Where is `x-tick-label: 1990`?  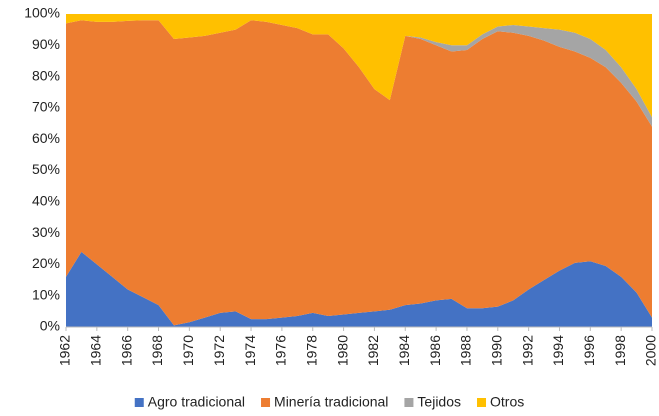 x-tick-label: 1990 is located at coordinates (496, 350).